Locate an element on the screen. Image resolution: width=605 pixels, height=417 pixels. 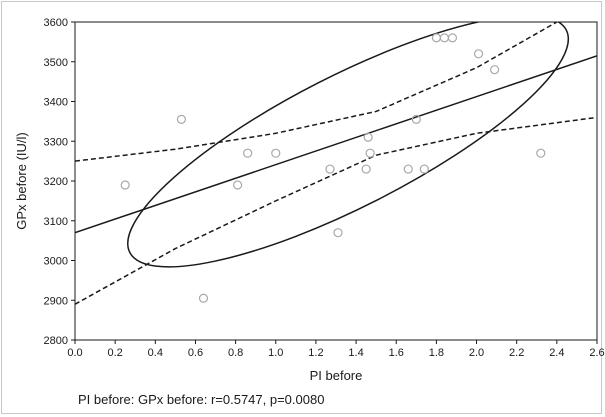
x-tick-label: 0.4 is located at coordinates (155, 353).